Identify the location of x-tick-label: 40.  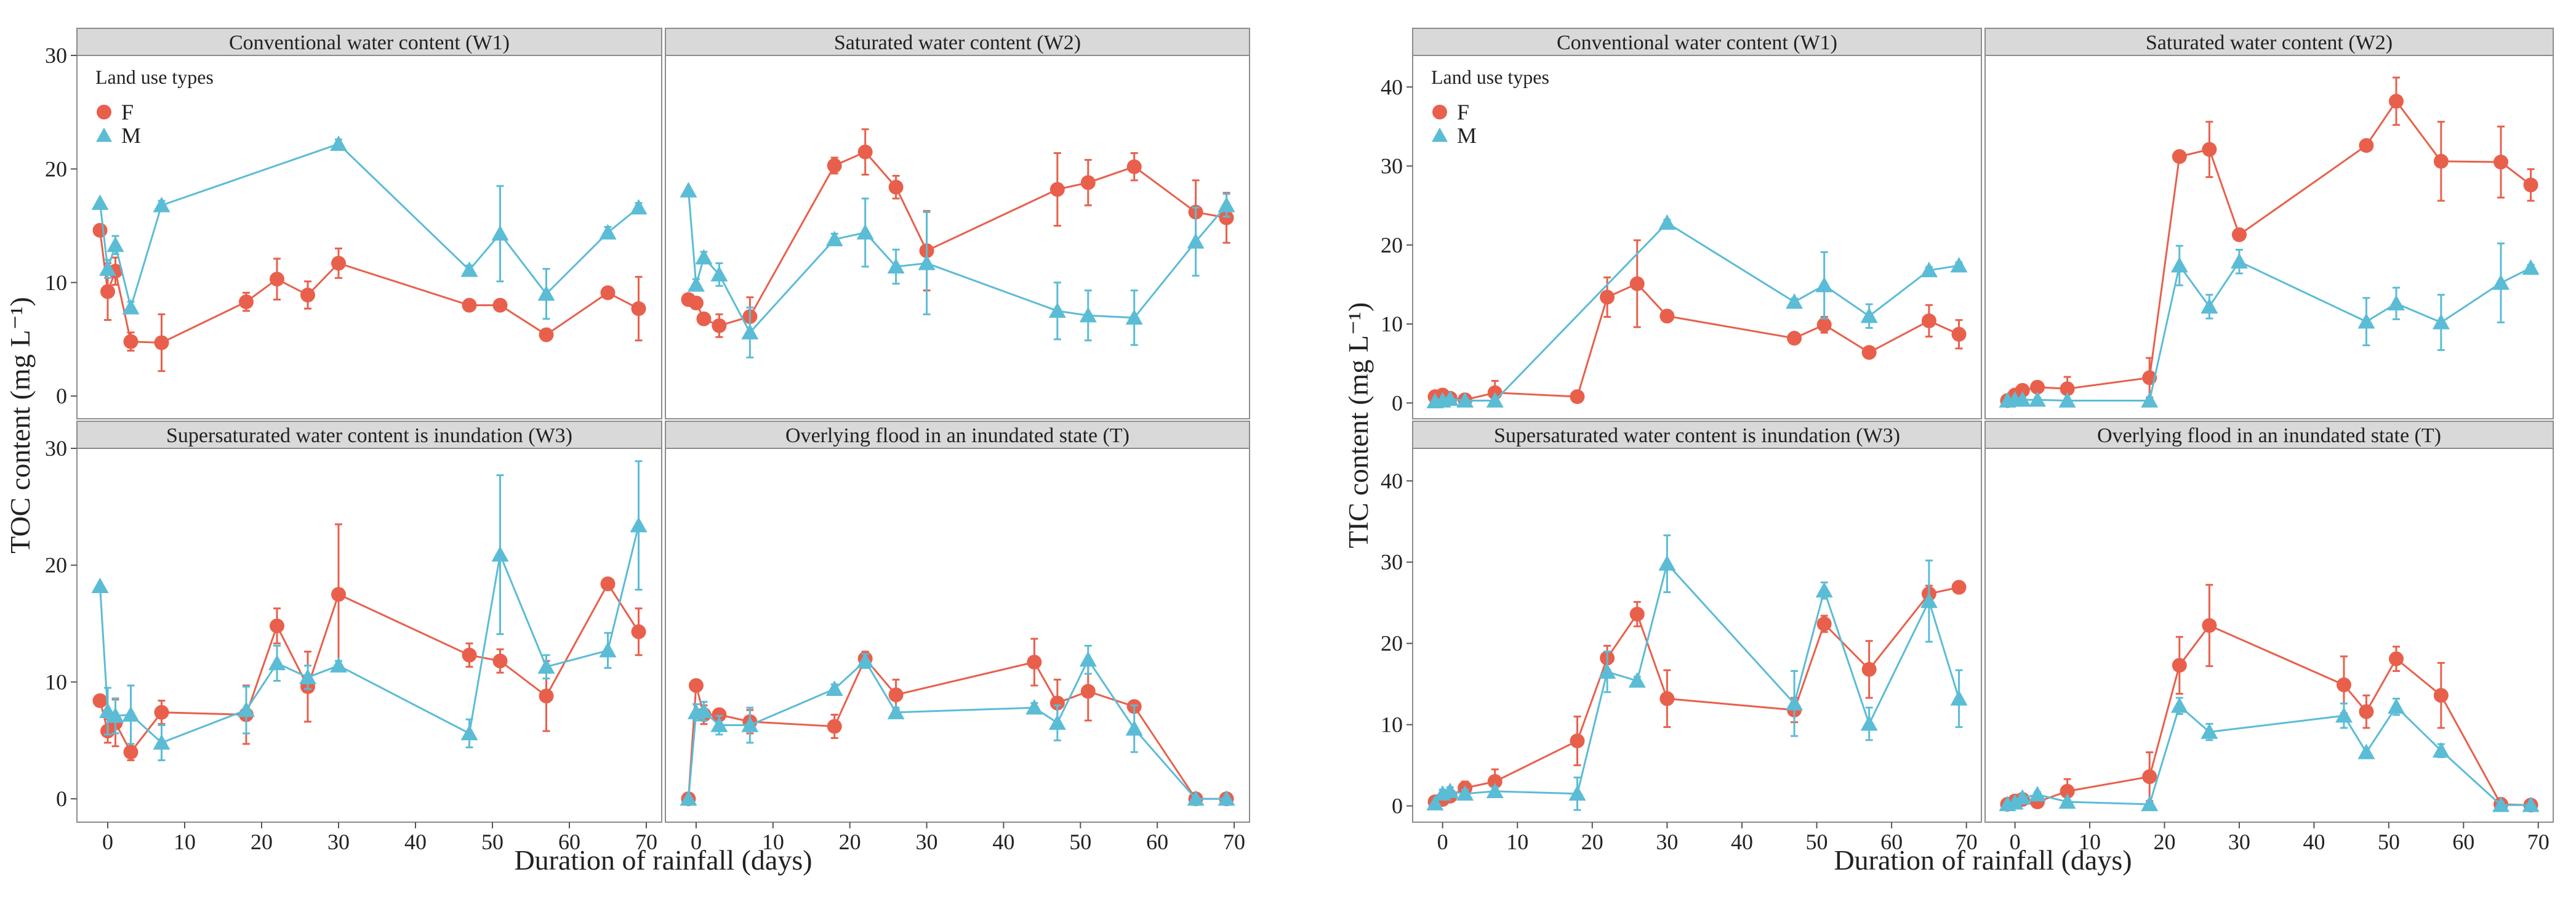
(2314, 842).